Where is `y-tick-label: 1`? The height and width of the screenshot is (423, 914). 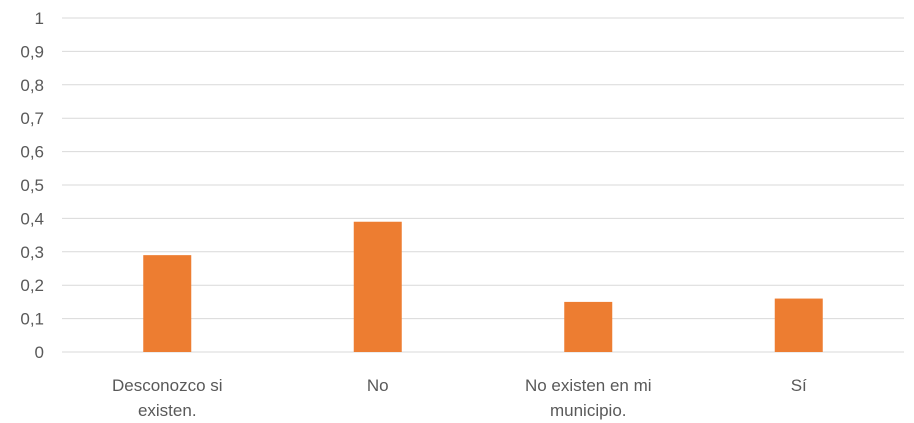 y-tick-label: 1 is located at coordinates (39, 18).